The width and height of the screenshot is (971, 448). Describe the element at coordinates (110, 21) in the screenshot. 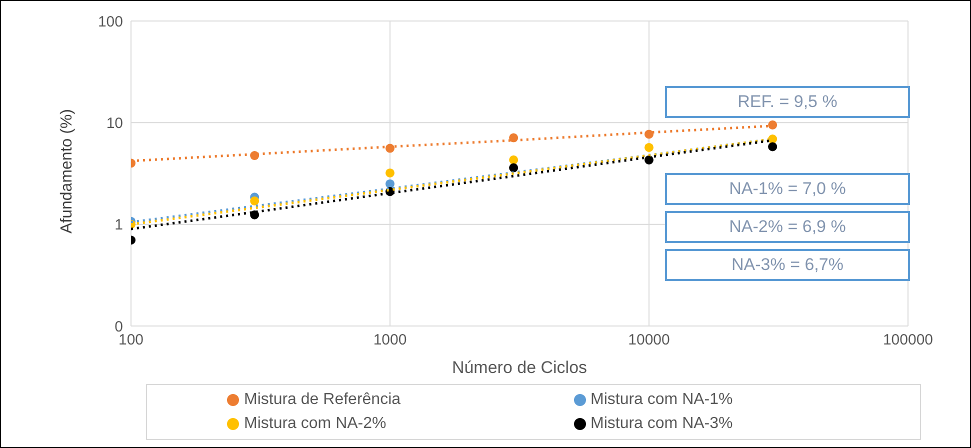

I see `y-tick-label: 100` at that location.